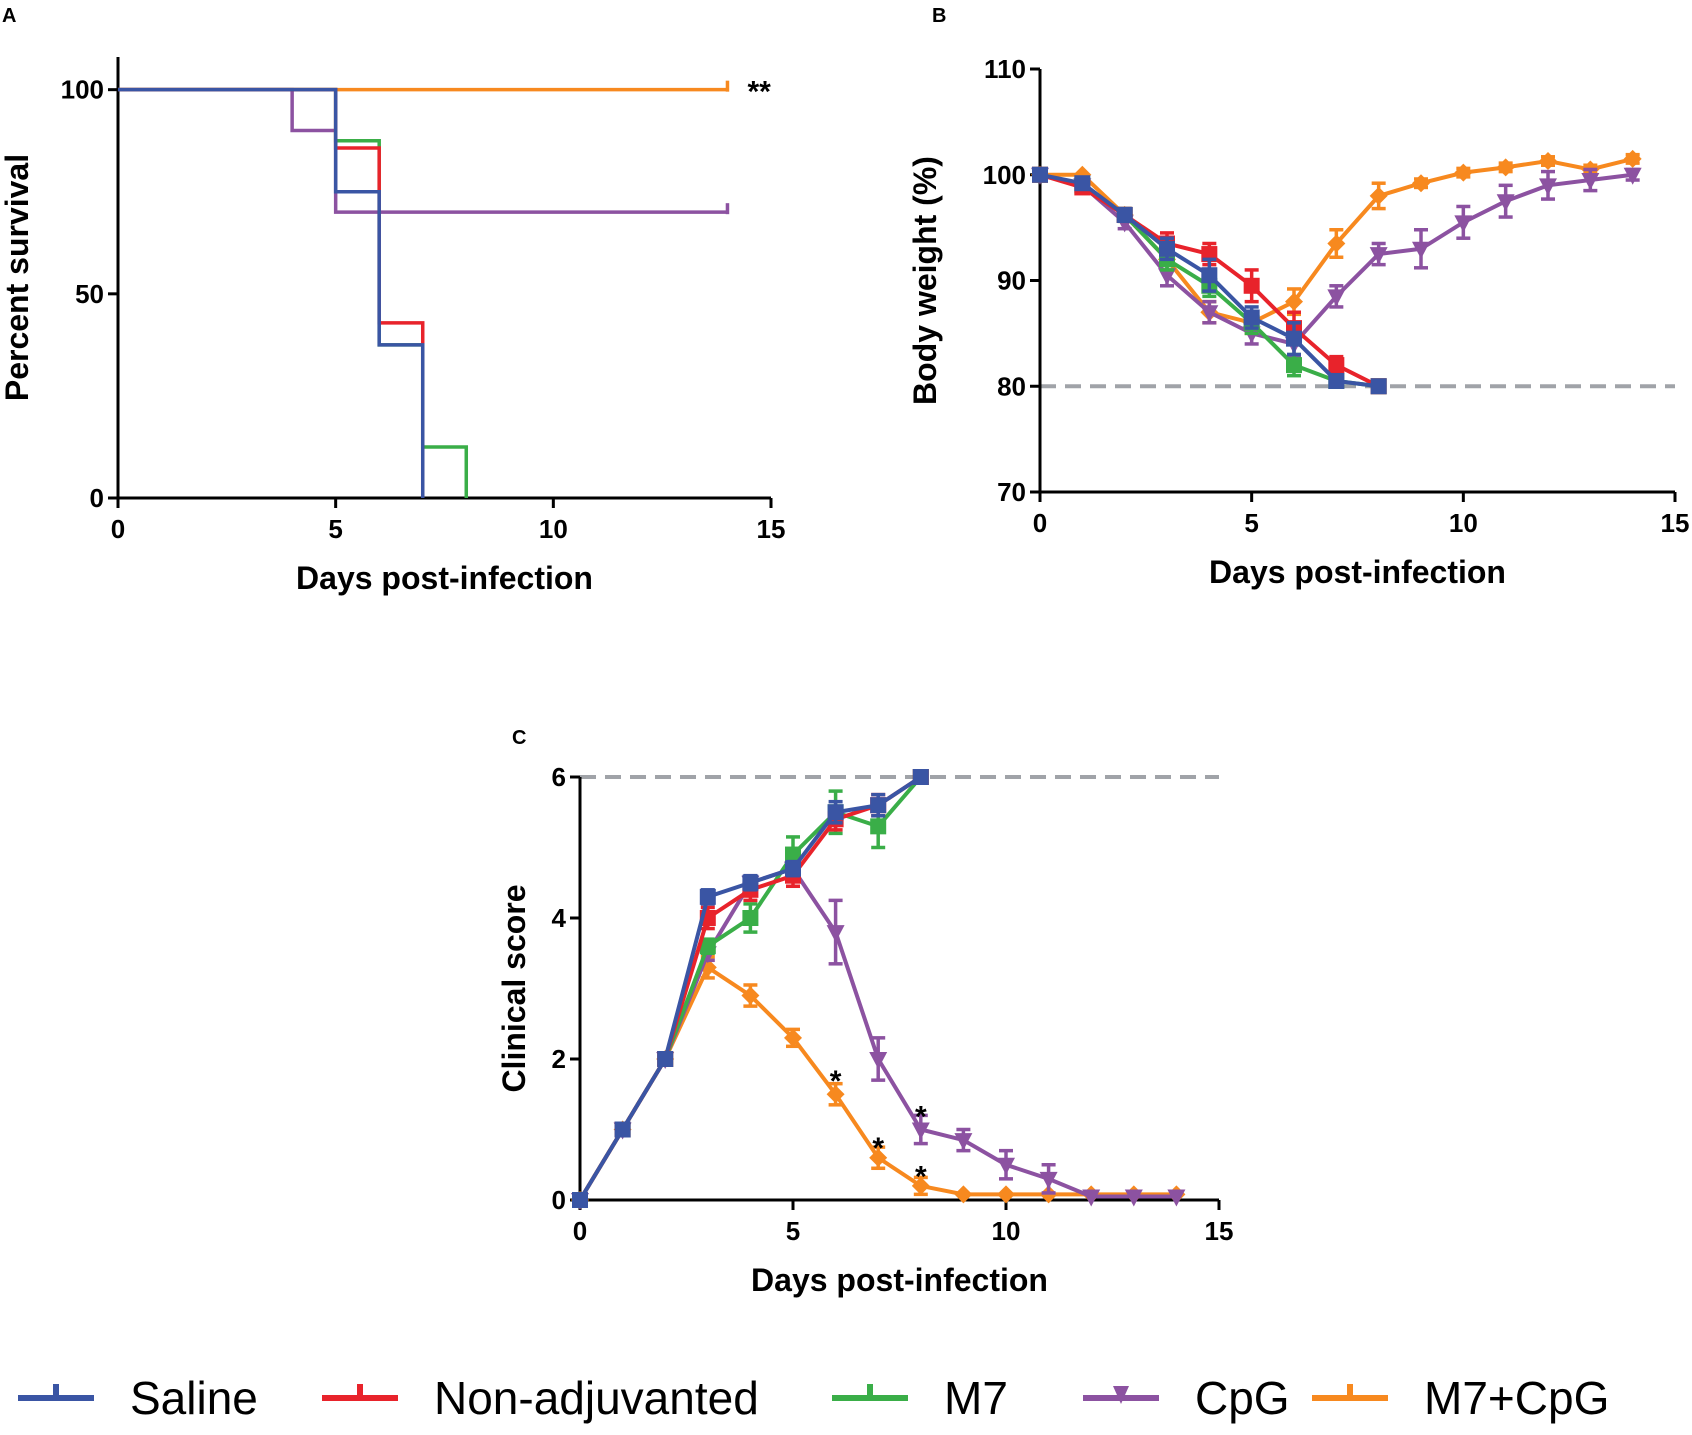 The image size is (1692, 1435). What do you see at coordinates (1186, 1398) in the screenshot?
I see `legend-item-cpg: CpG` at bounding box center [1186, 1398].